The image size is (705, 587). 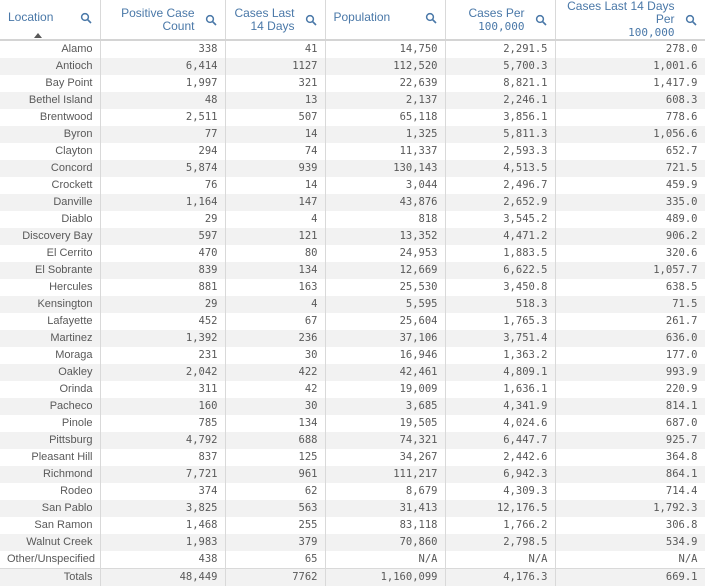 What do you see at coordinates (500, 117) in the screenshot?
I see `cell-cases-per-100000: 3,856.1` at bounding box center [500, 117].